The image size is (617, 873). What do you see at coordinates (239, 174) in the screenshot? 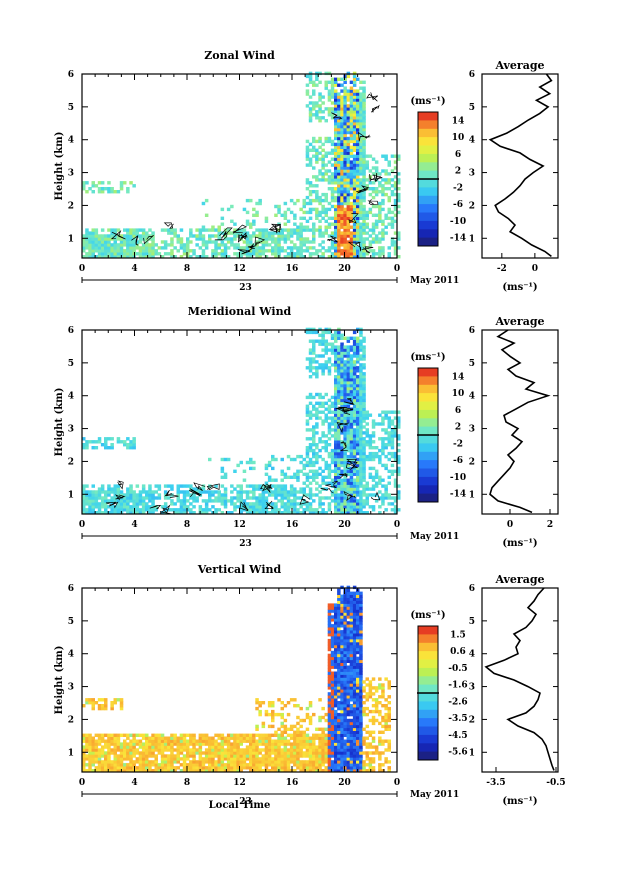
I see `x-axis: 0 4 8 12 16 20 0` at bounding box center [239, 174].